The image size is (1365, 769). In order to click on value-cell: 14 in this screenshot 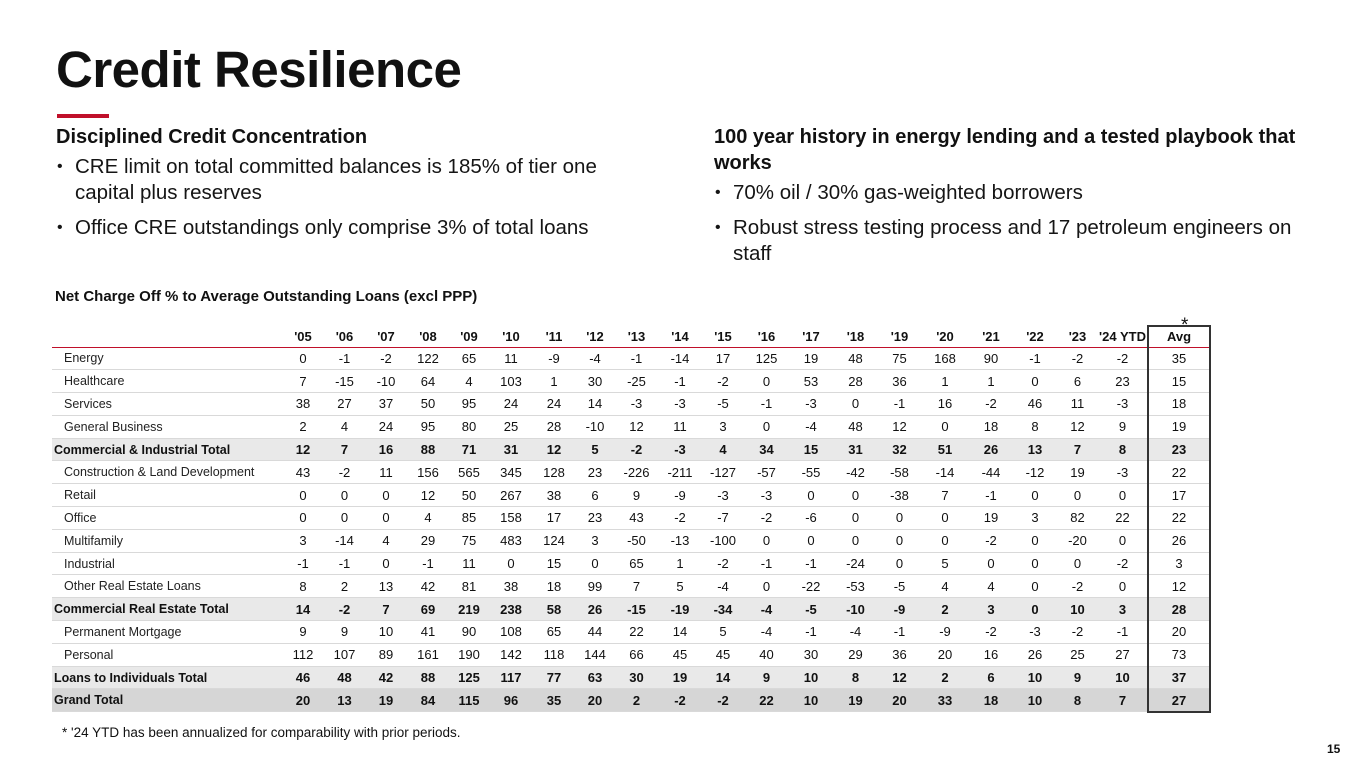, I will do `click(595, 404)`.